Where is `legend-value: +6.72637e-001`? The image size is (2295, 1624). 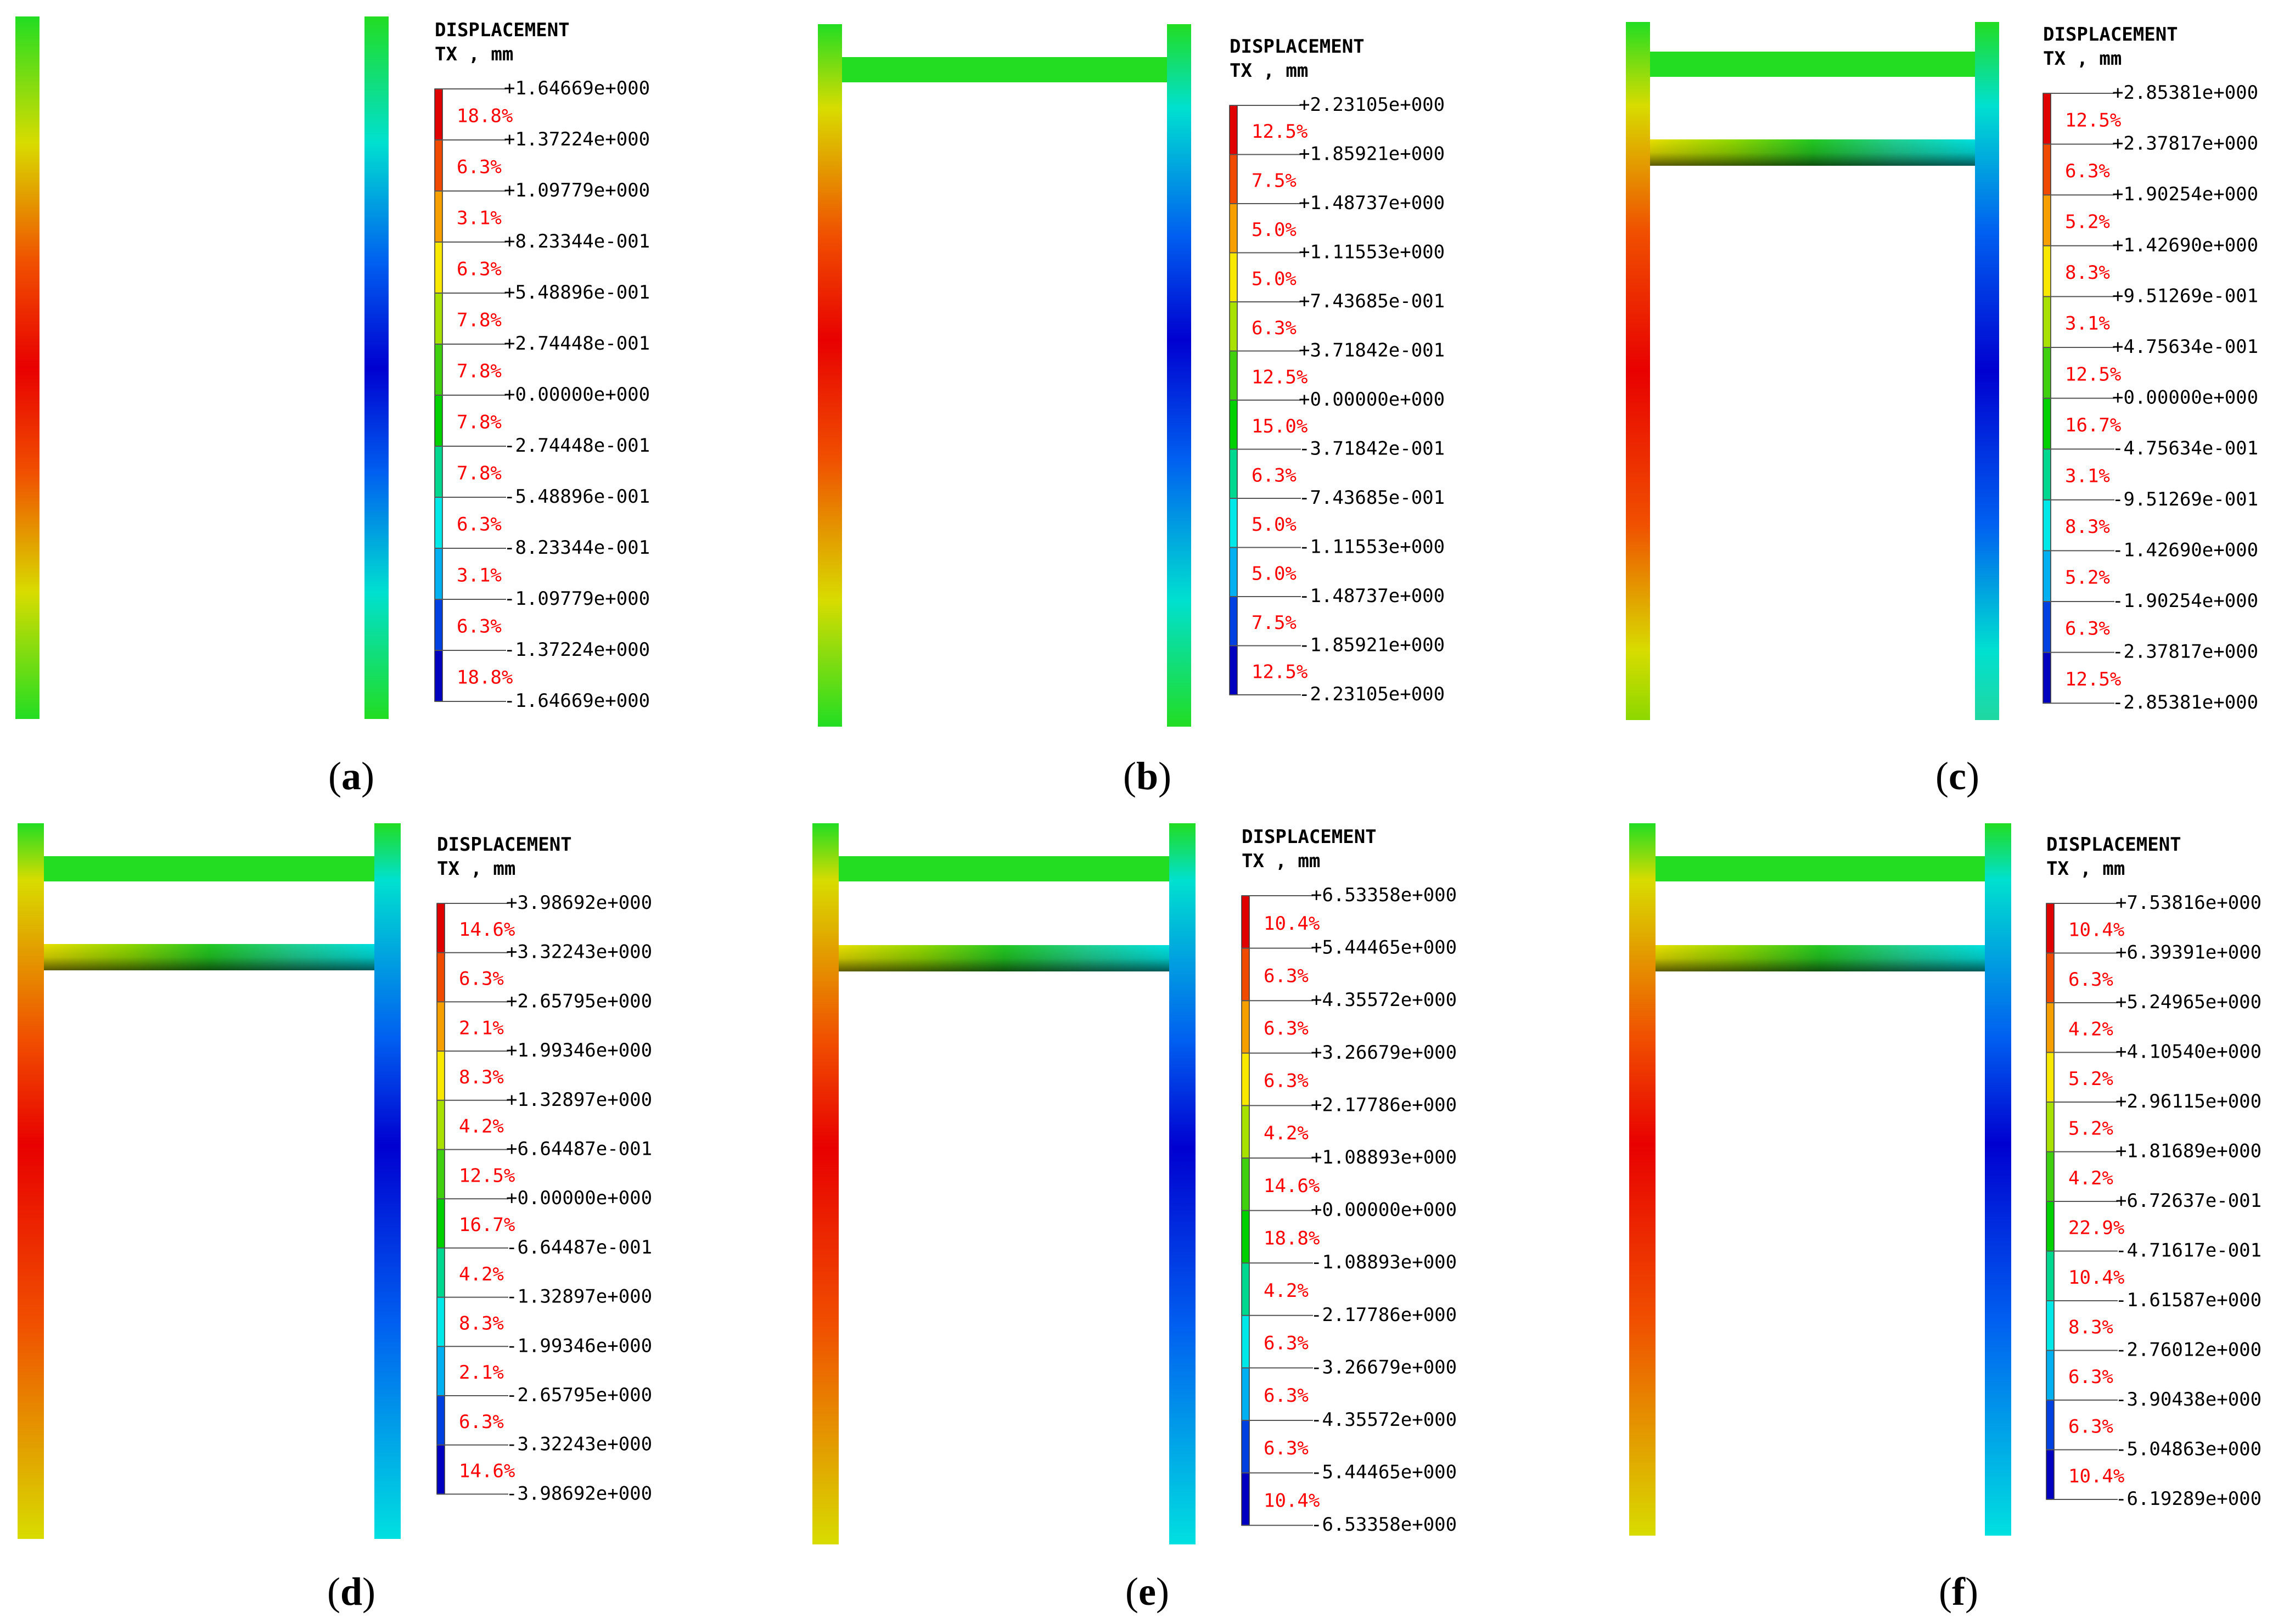
legend-value: +6.72637e-001 is located at coordinates (2189, 1201).